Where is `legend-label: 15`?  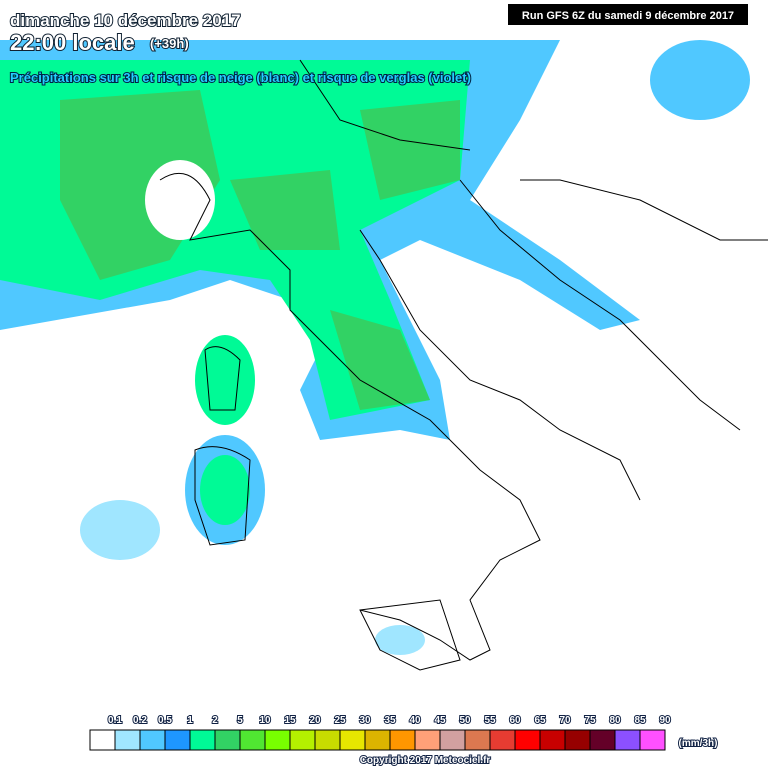 legend-label: 15 is located at coordinates (290, 720).